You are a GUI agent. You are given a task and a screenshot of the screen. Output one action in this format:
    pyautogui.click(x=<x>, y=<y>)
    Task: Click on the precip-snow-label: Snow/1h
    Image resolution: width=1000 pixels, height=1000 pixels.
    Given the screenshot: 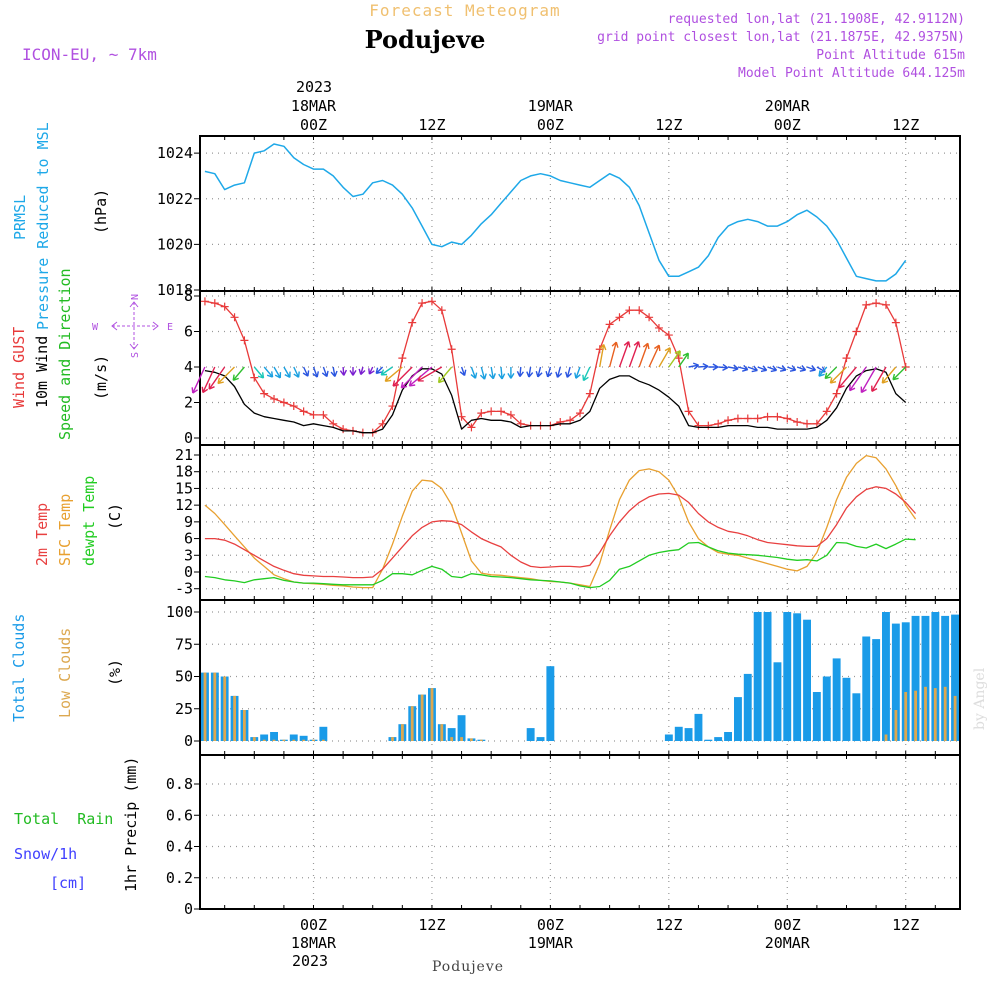 What is the action you would take?
    pyautogui.click(x=45, y=854)
    